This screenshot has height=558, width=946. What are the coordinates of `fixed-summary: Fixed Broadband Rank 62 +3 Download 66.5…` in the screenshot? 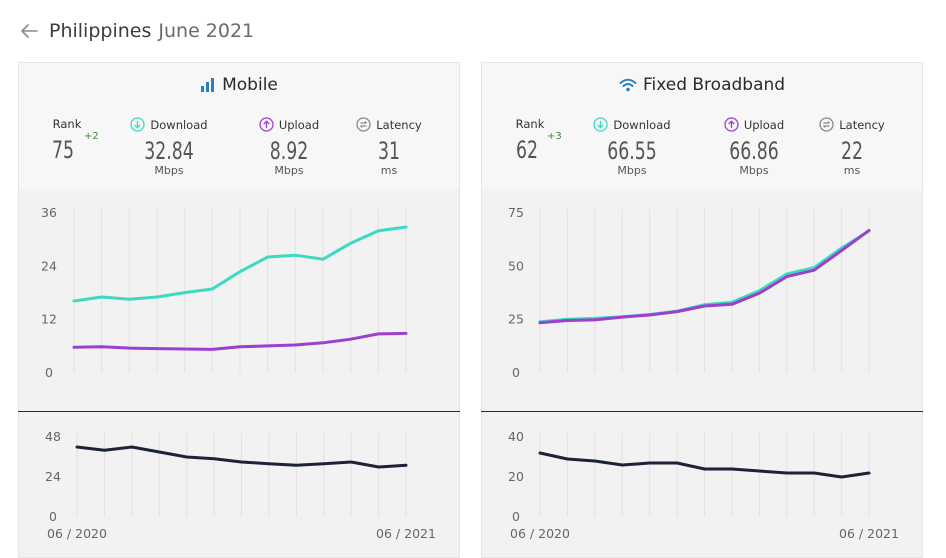 It's located at (702, 126).